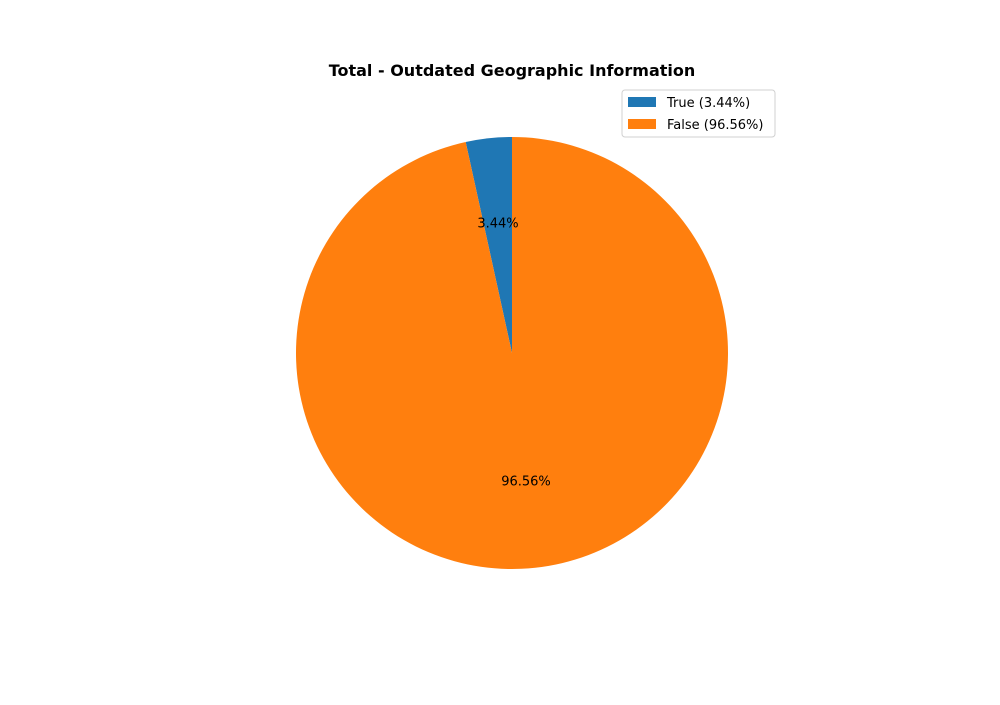 This screenshot has height=705, width=1000. What do you see at coordinates (526, 481) in the screenshot?
I see `slice-label-false: 96.56%` at bounding box center [526, 481].